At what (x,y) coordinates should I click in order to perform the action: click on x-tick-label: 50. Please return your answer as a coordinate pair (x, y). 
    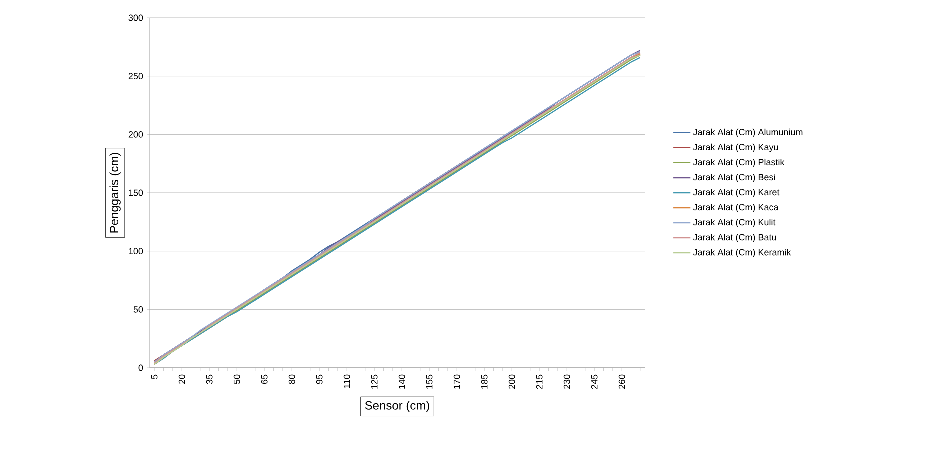
    Looking at the image, I should click on (237, 379).